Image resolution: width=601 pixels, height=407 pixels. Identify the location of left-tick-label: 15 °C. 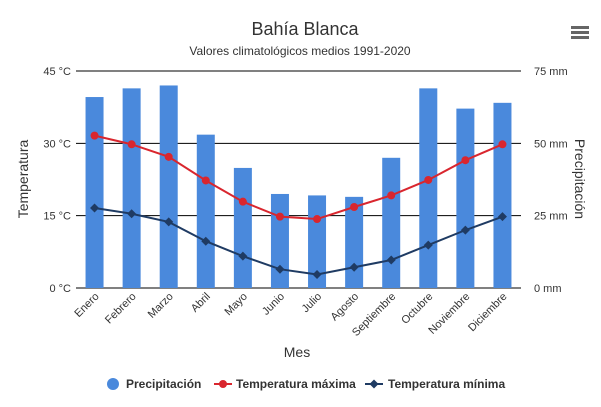
(57, 217).